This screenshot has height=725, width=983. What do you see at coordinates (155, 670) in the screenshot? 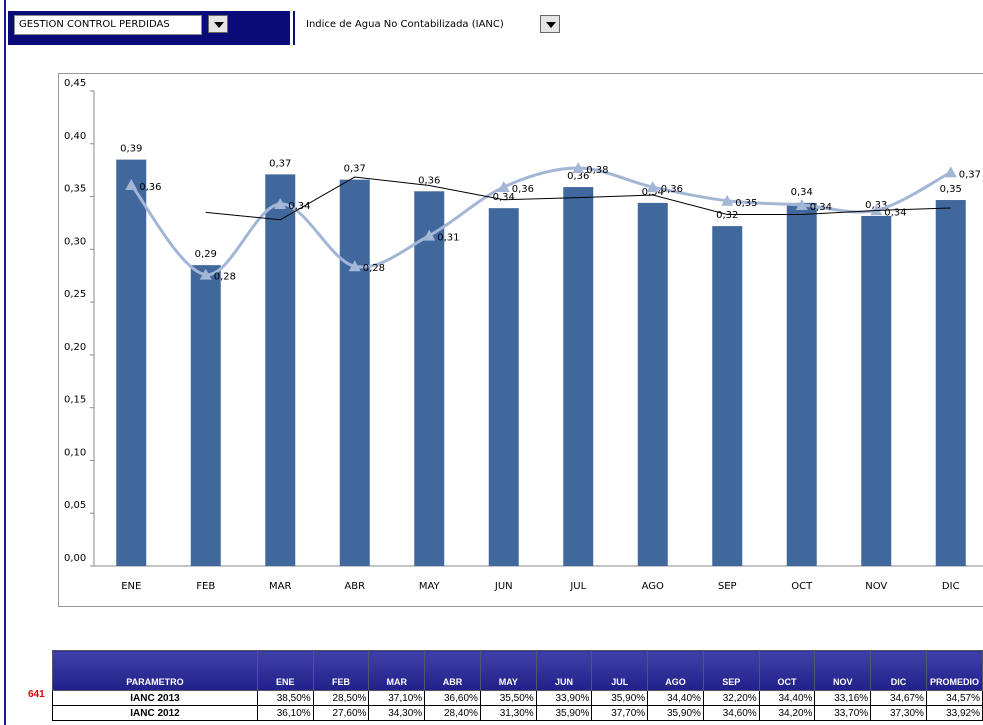
I see `column-header: PARAMETRO` at bounding box center [155, 670].